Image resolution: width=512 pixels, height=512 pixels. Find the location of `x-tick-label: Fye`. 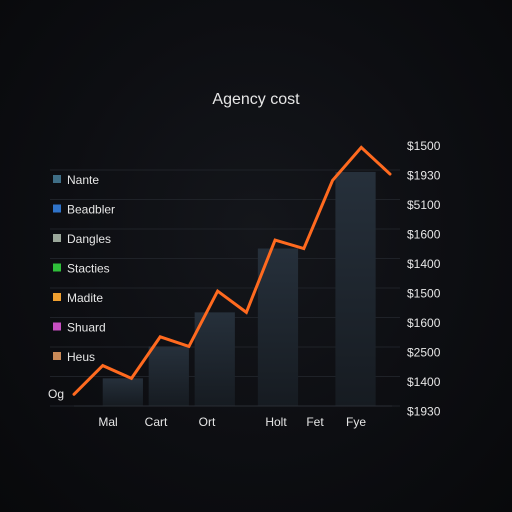

x-tick-label: Fye is located at coordinates (356, 422).